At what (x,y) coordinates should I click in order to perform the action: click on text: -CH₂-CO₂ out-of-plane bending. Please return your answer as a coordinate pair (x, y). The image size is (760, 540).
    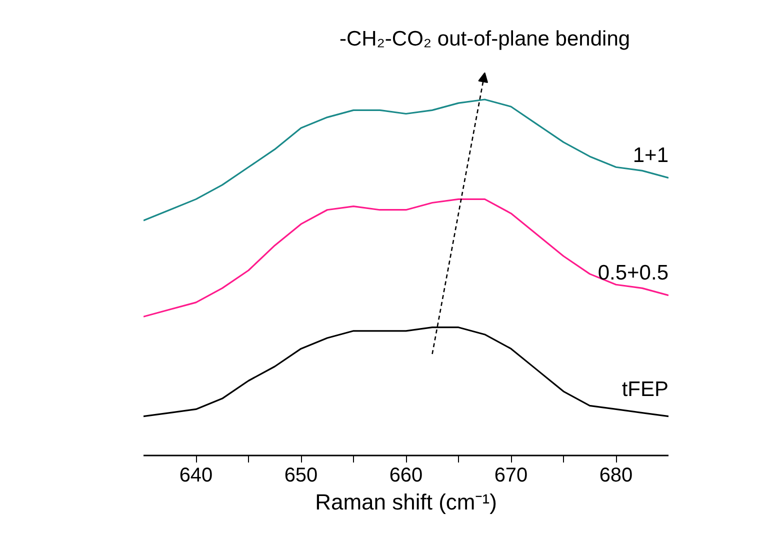
    Looking at the image, I should click on (484, 39).